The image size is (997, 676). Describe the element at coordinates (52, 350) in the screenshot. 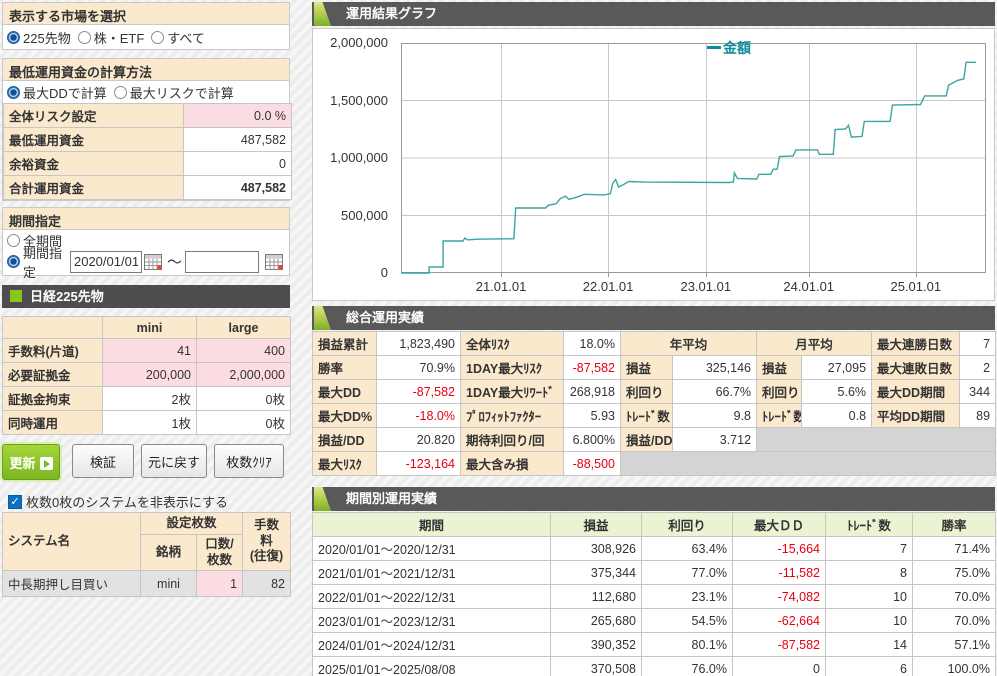

I see `setting-label: 手数料(片道)` at that location.